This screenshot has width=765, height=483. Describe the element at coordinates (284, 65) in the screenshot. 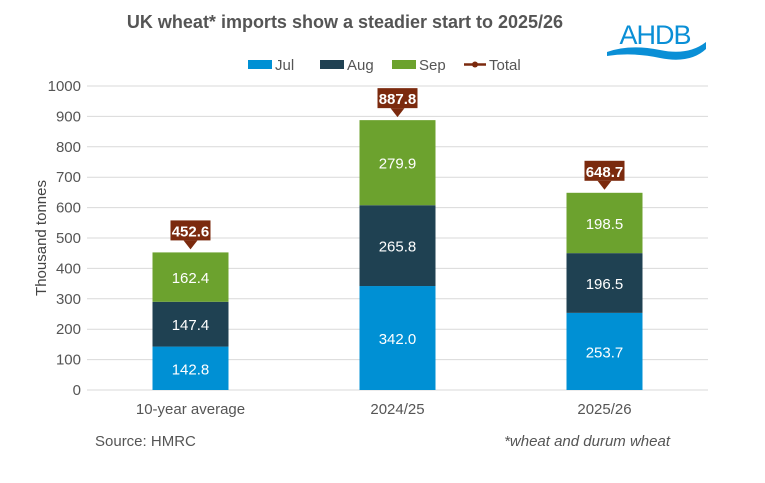

I see `legend-label: Jul` at that location.